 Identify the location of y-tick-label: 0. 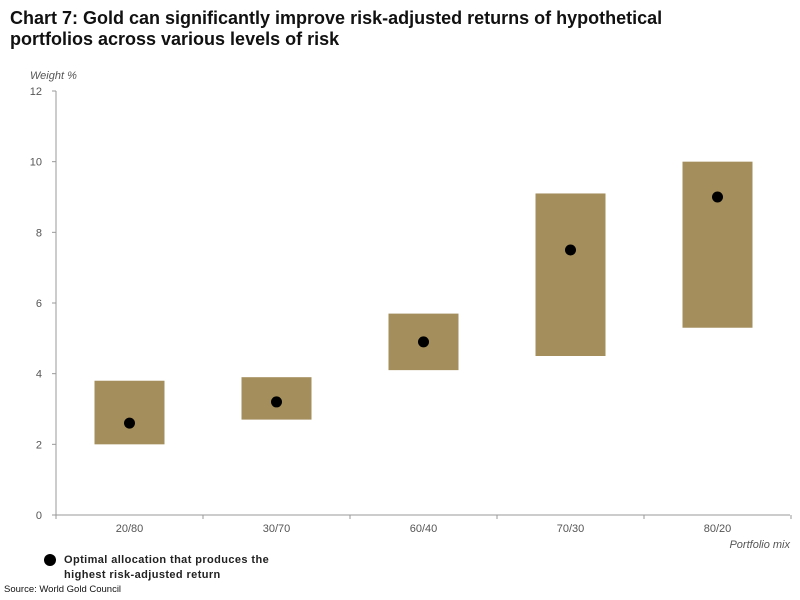
(39, 516).